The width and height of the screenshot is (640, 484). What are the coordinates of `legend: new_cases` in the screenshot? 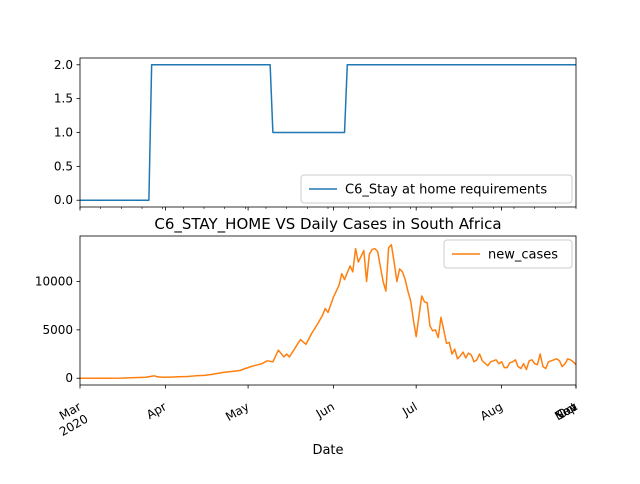 It's located at (508, 254).